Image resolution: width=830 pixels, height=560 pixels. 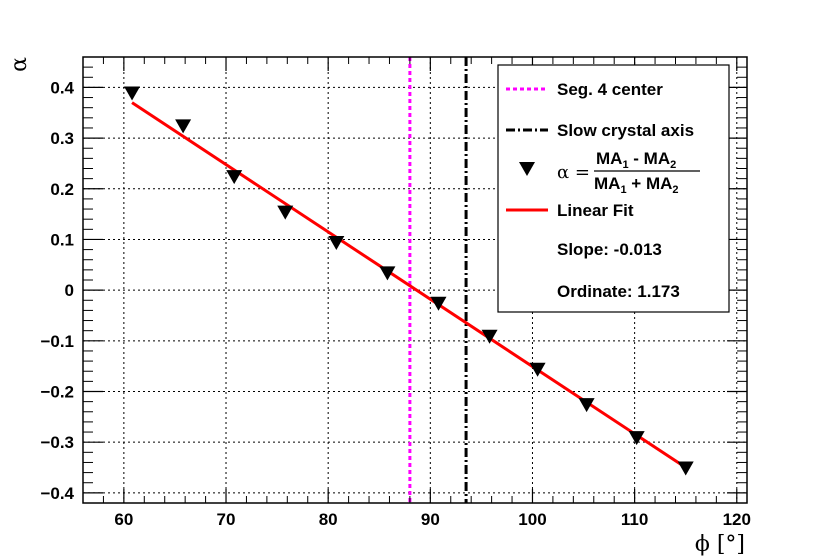 What do you see at coordinates (62, 87) in the screenshot?
I see `y-tick-label: 0.4` at bounding box center [62, 87].